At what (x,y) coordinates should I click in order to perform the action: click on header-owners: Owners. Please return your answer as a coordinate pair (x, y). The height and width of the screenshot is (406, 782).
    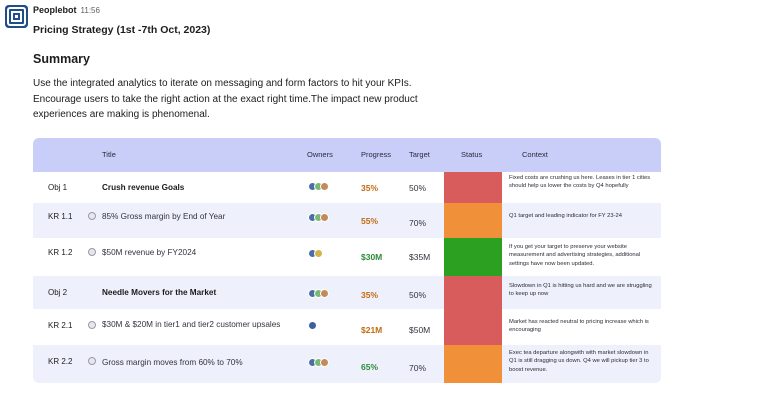
    Looking at the image, I should click on (320, 154).